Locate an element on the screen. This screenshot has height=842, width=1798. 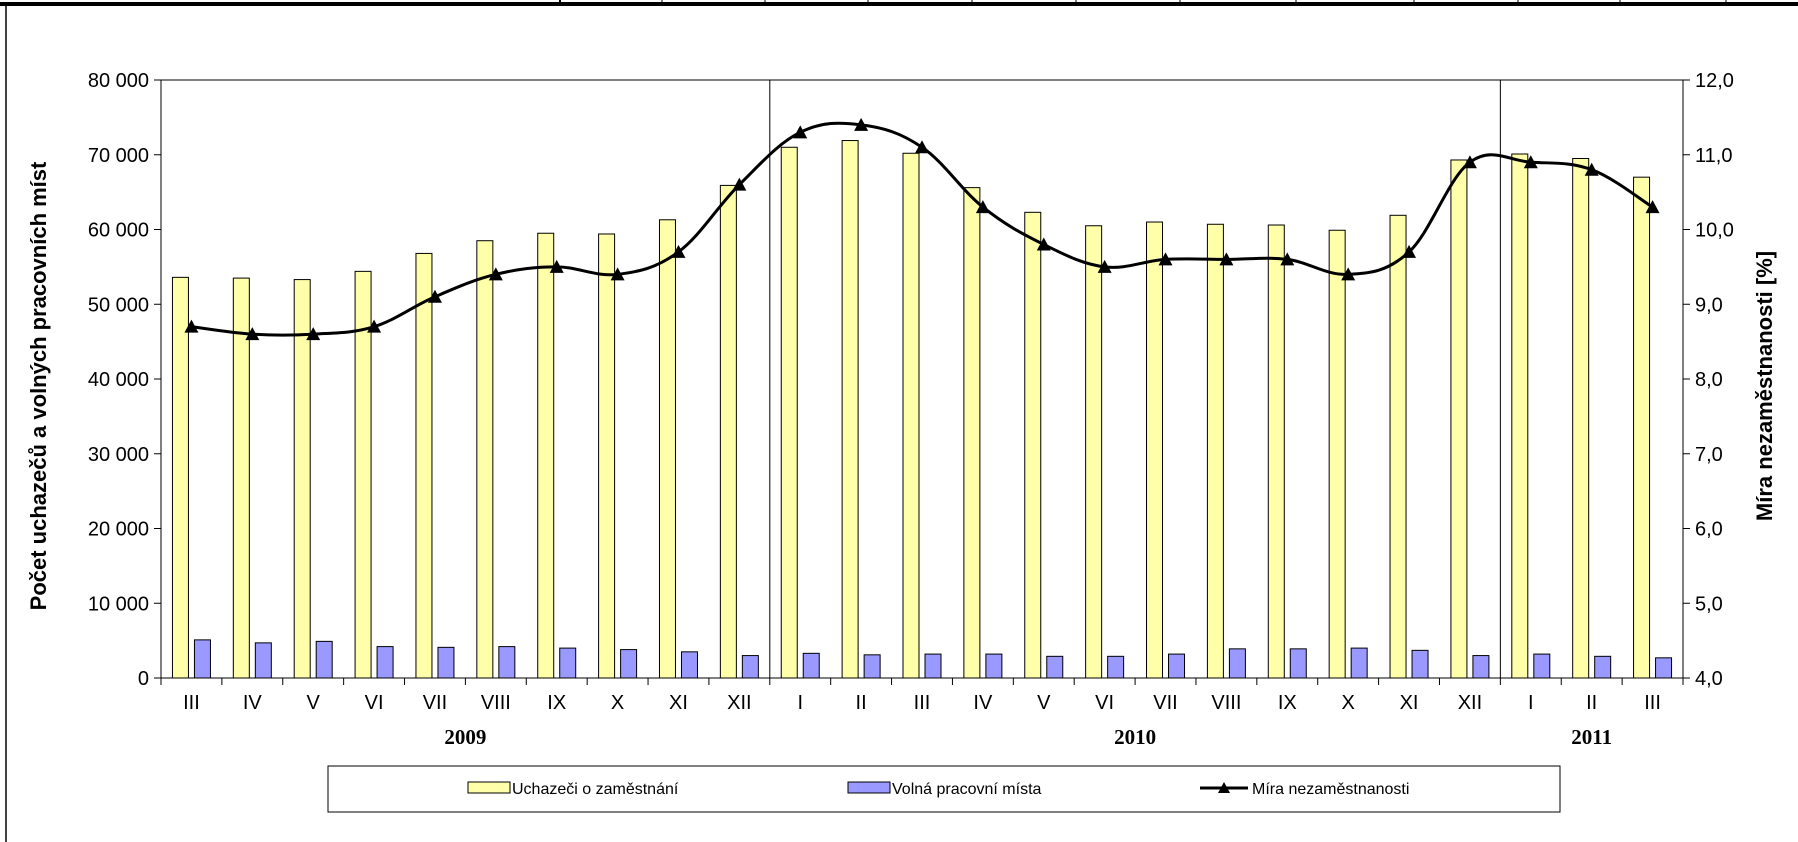
year-label-2010: 2010 is located at coordinates (1135, 737).